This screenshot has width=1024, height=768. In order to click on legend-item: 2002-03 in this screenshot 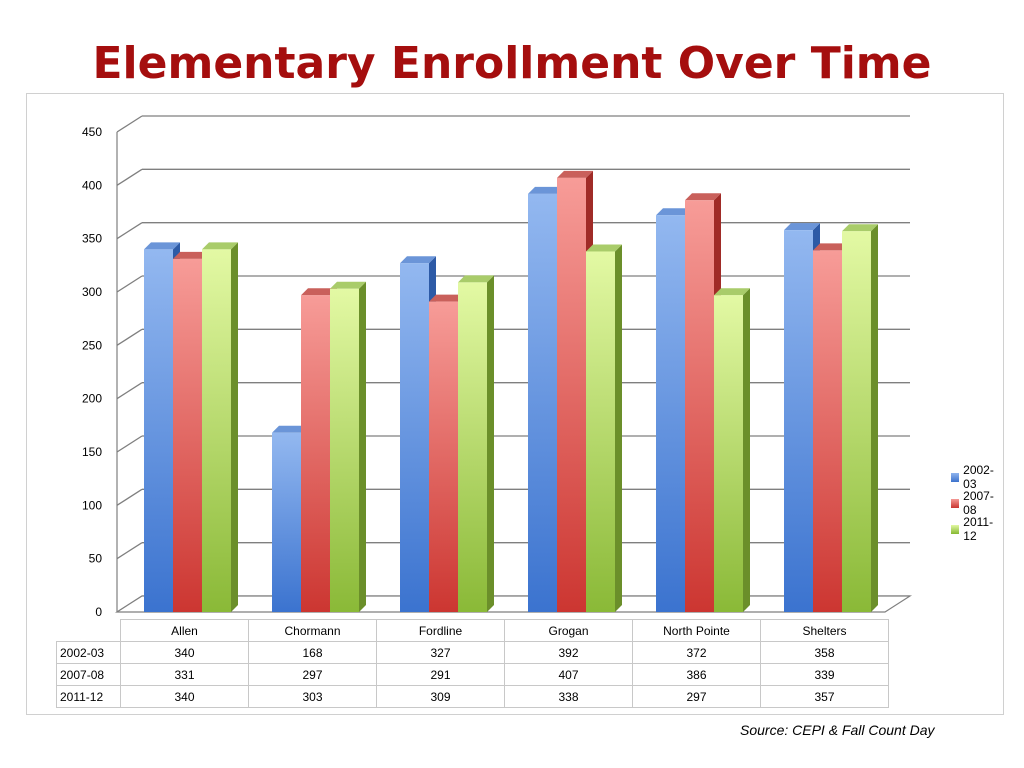, I will do `click(977, 477)`.